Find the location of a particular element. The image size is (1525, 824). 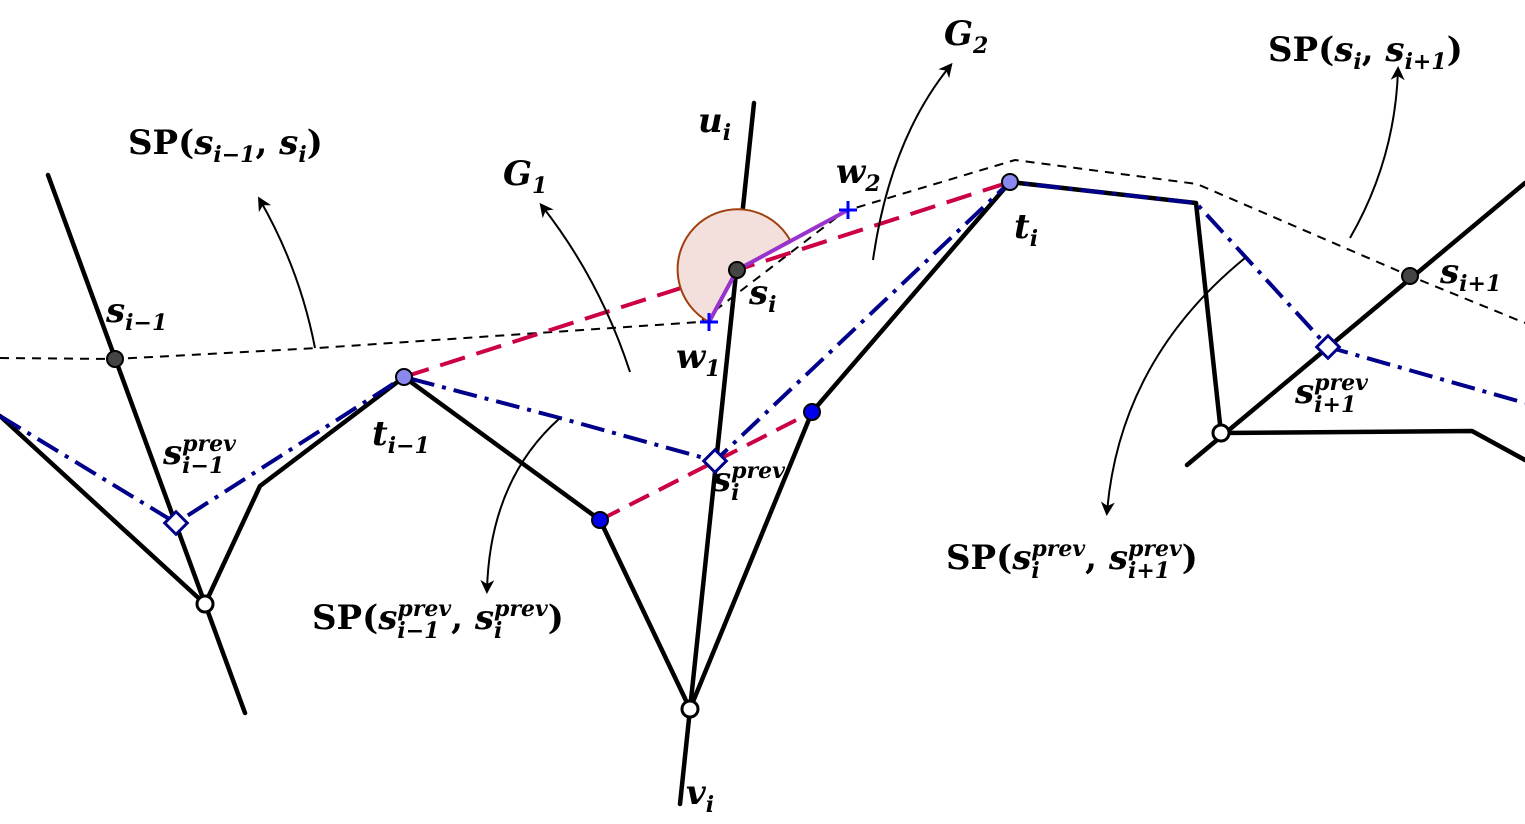

label-s-i-prev: s prev i is located at coordinates (748, 482).